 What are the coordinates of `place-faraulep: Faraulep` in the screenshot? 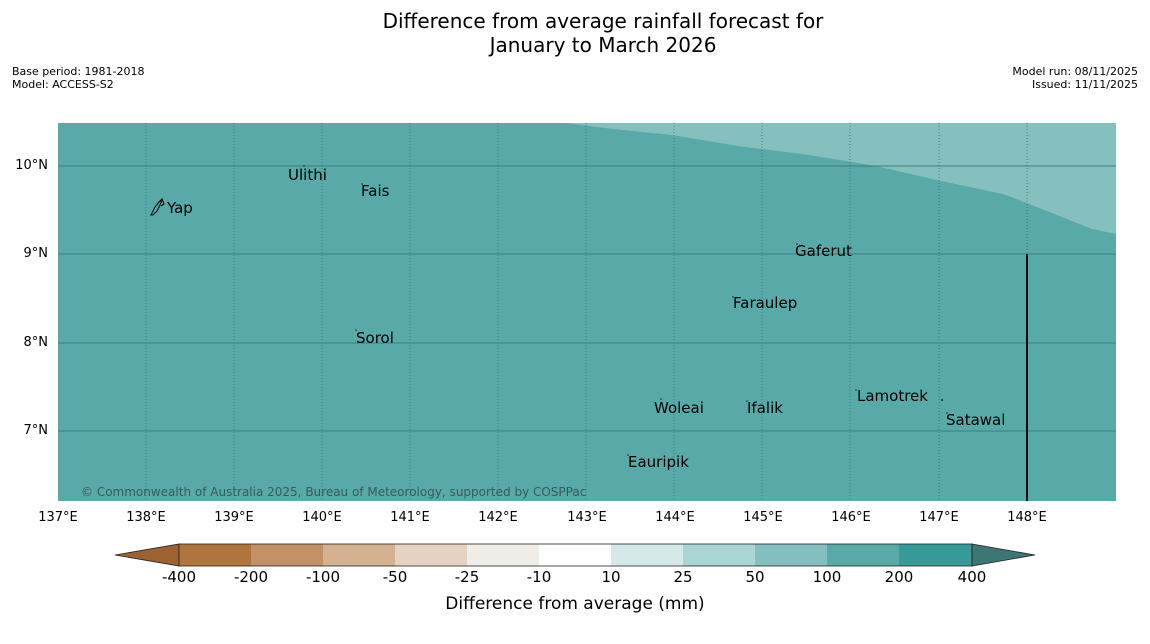 It's located at (765, 303).